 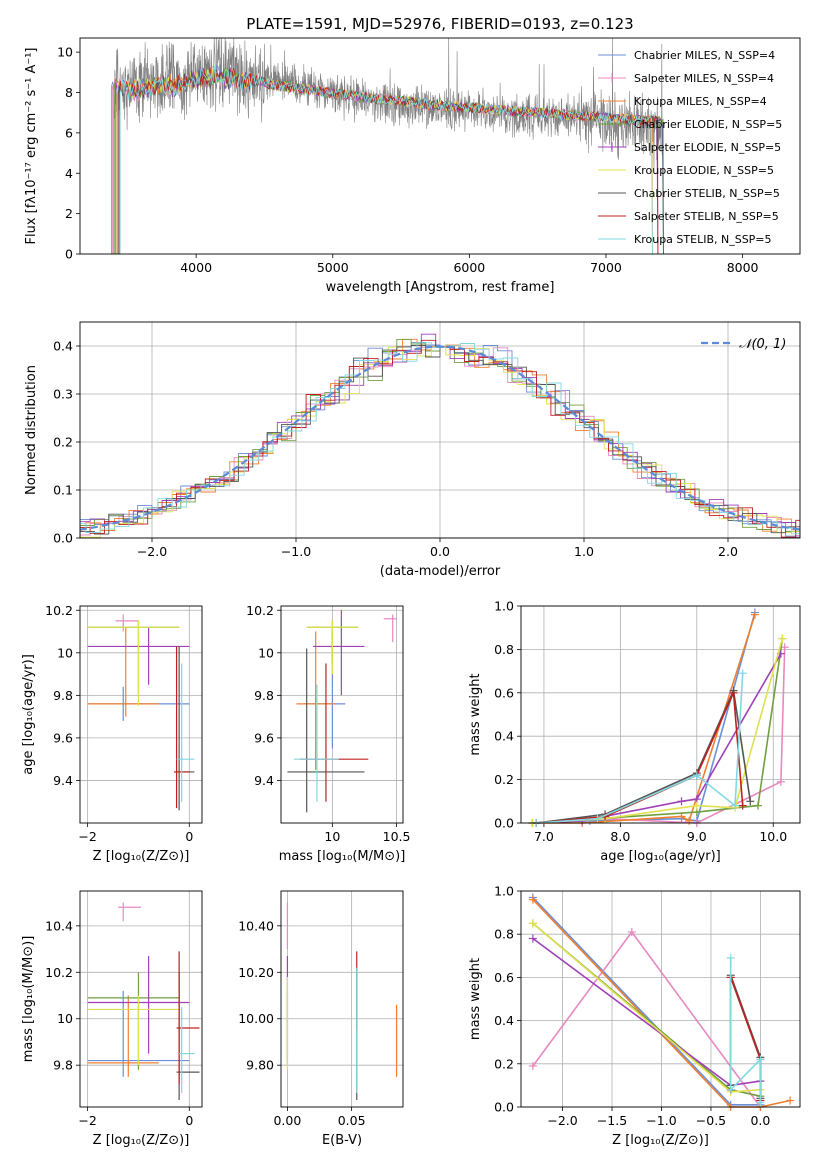 What do you see at coordinates (31, 430) in the screenshot?
I see `y-axis-label: Normed distribution` at bounding box center [31, 430].